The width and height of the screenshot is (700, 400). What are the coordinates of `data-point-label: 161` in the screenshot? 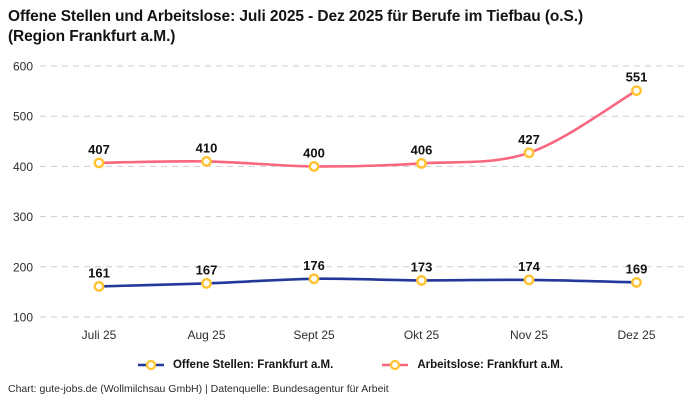 It's located at (99, 272).